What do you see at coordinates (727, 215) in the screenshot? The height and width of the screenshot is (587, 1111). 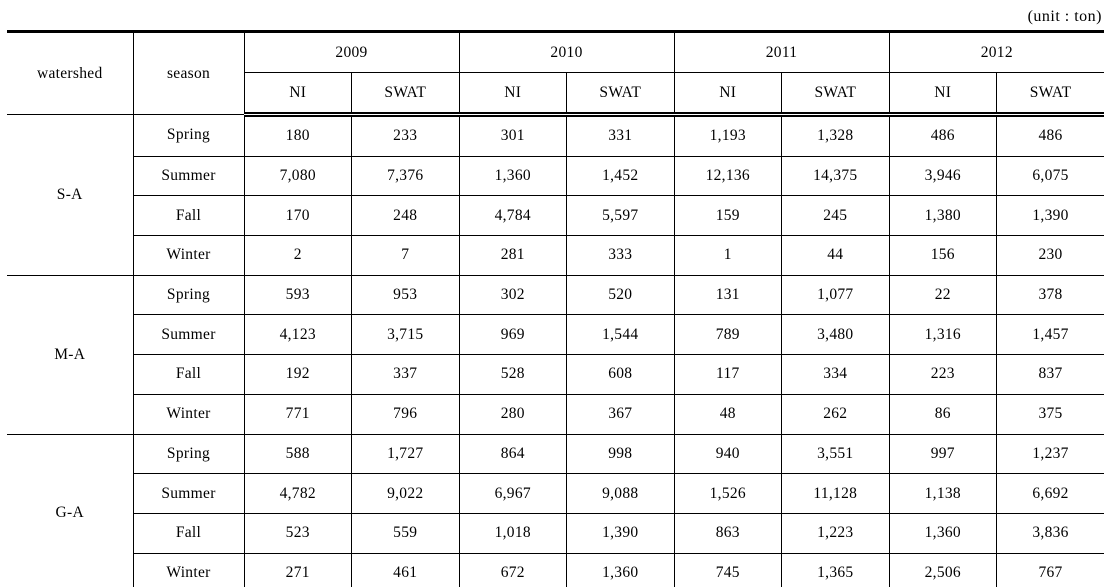 I see `value-cell: 159` at bounding box center [727, 215].